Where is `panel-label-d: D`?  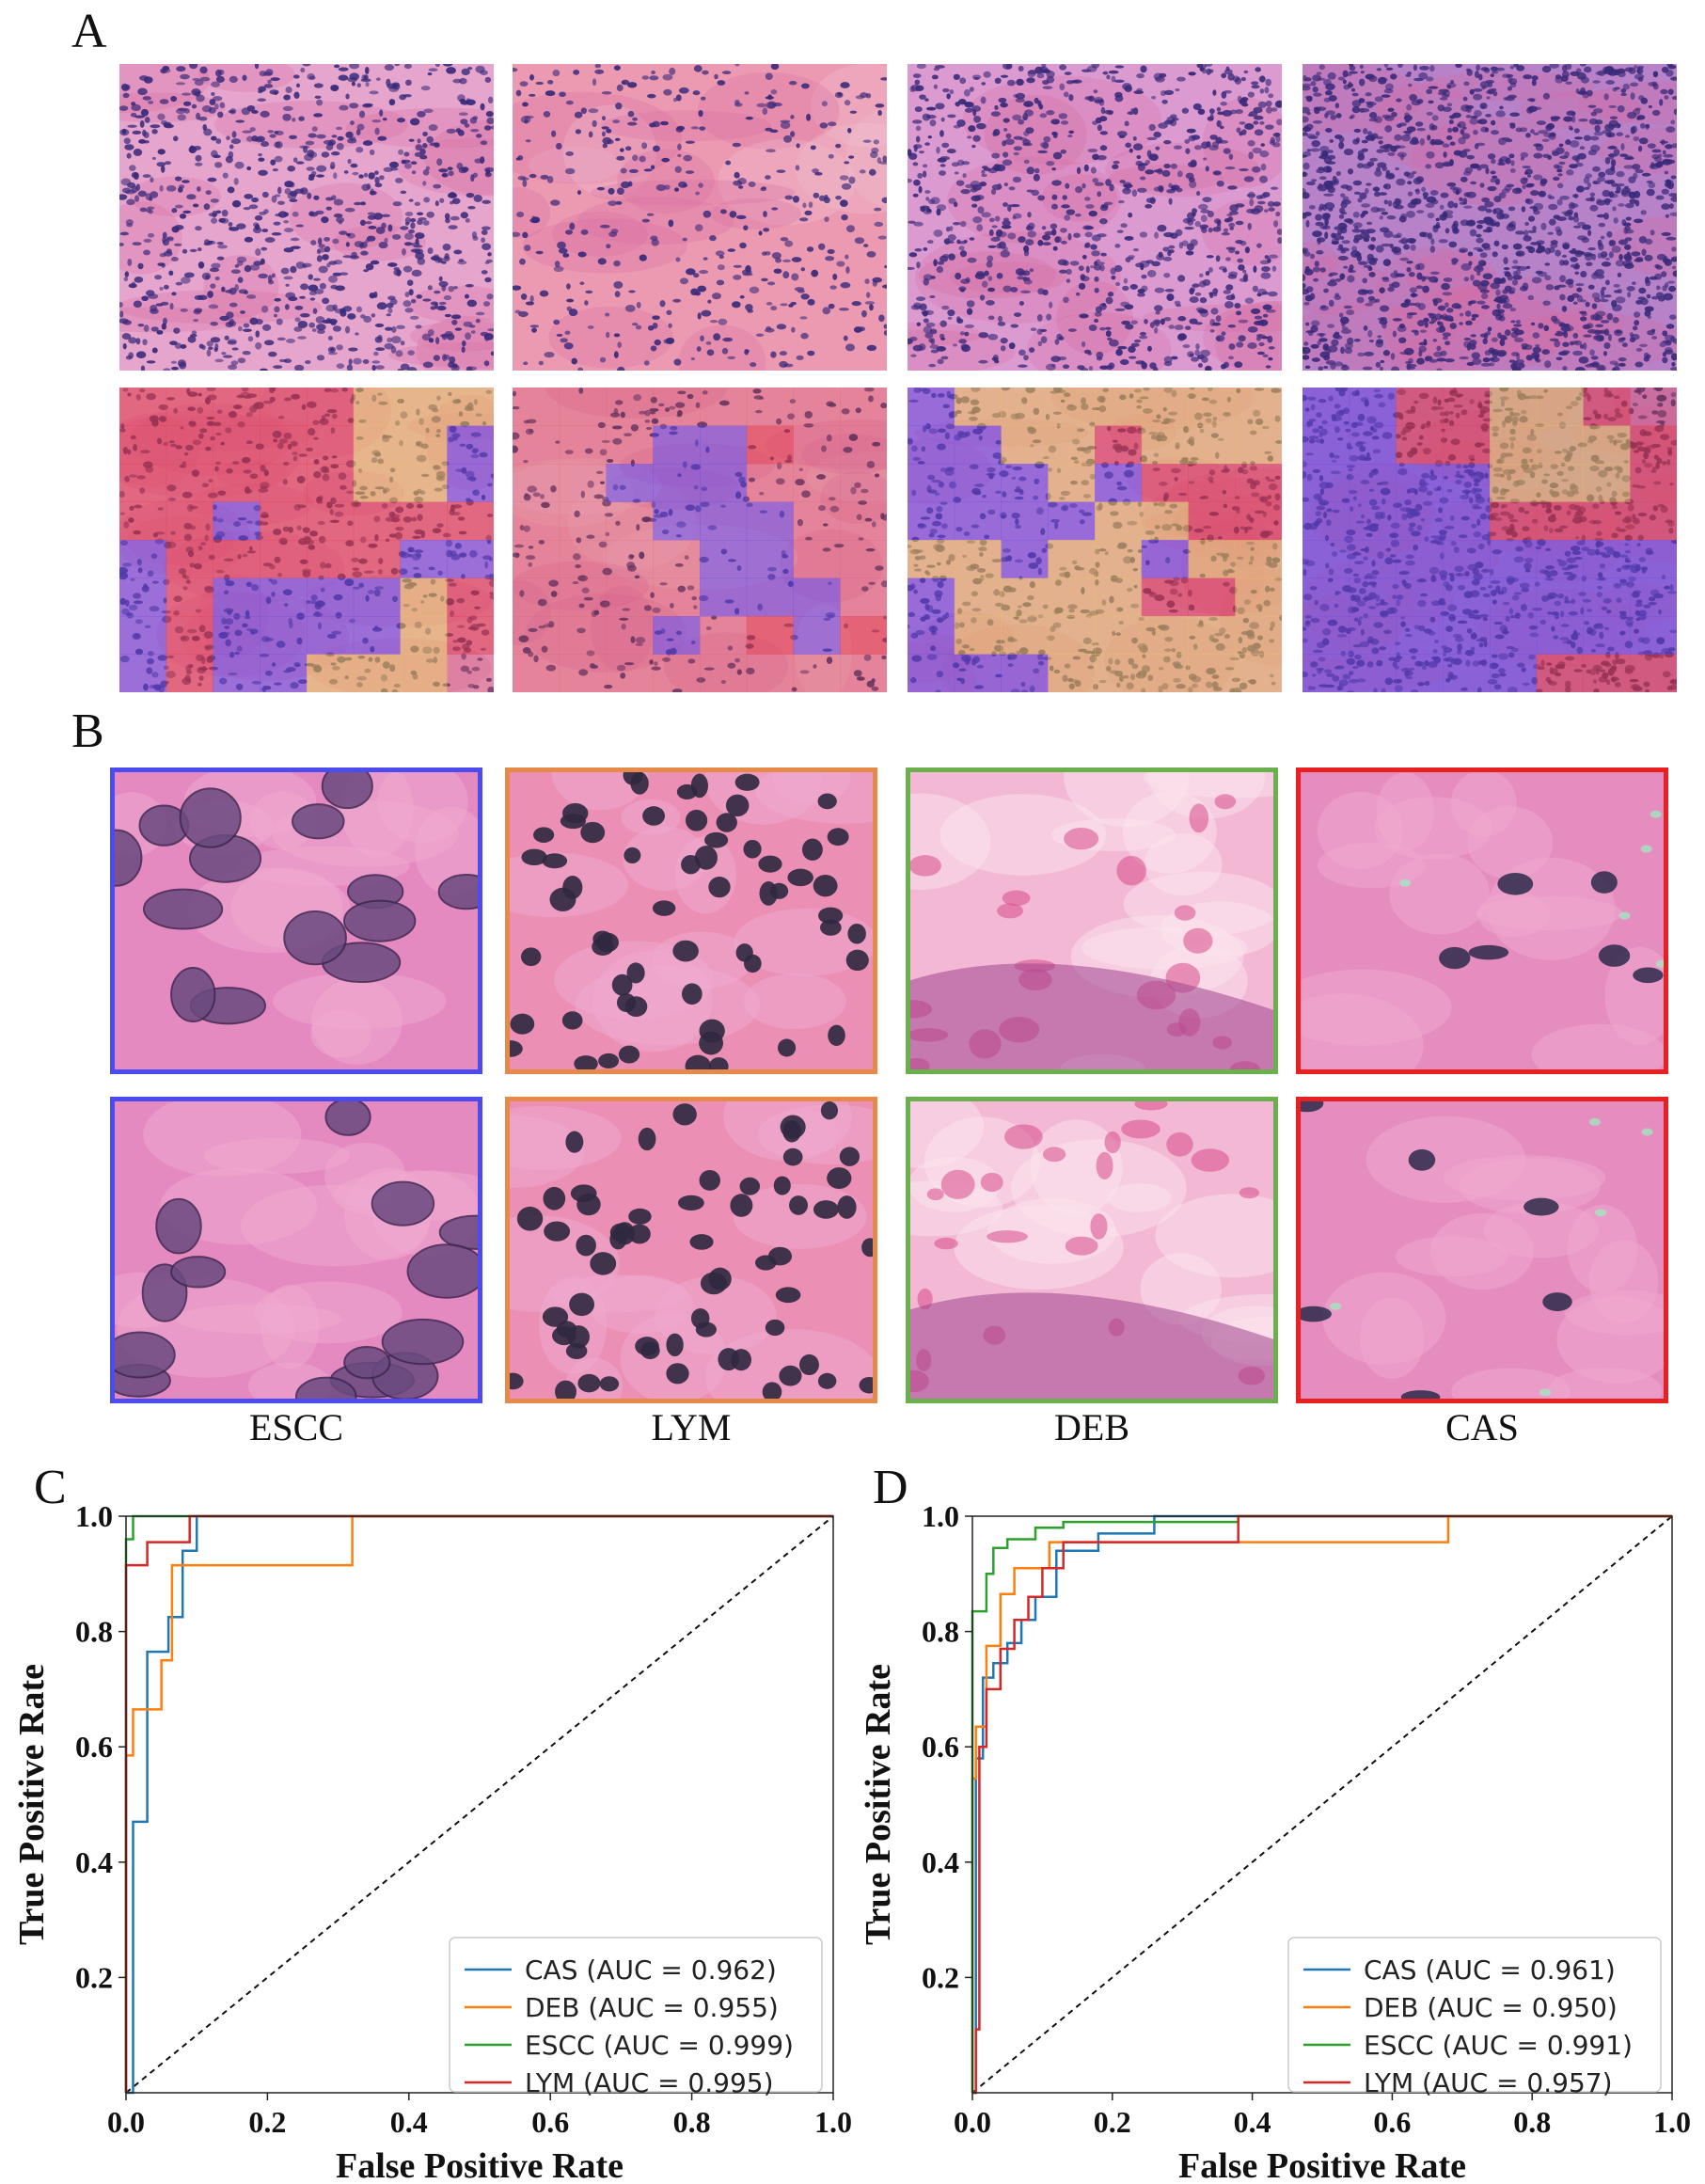
panel-label-d: D is located at coordinates (890, 1487).